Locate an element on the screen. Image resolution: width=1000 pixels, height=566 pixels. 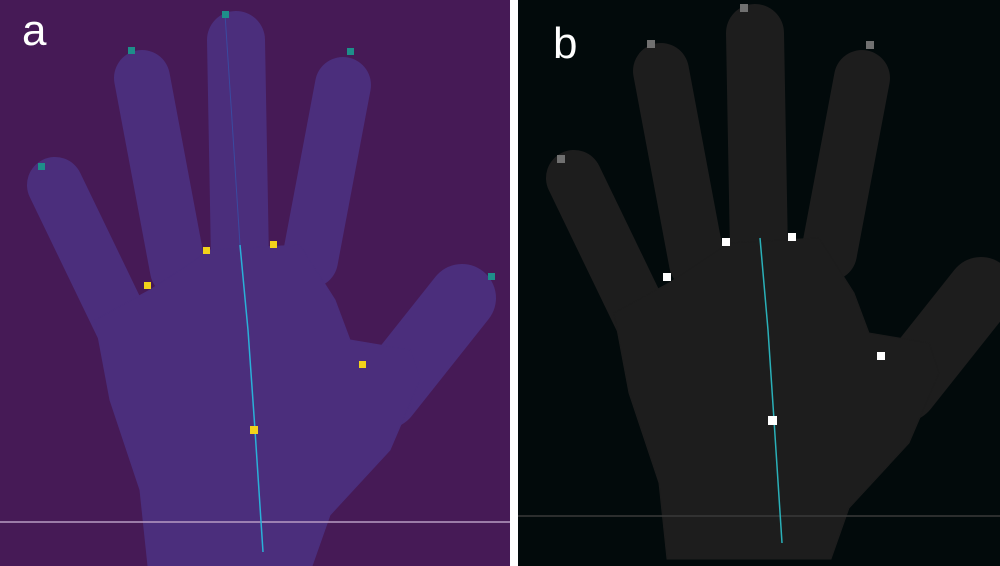
axis-line-upper is located at coordinates (232, 129).